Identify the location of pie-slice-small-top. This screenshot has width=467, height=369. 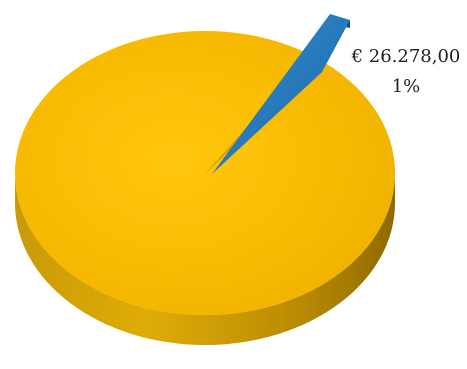
(281, 94).